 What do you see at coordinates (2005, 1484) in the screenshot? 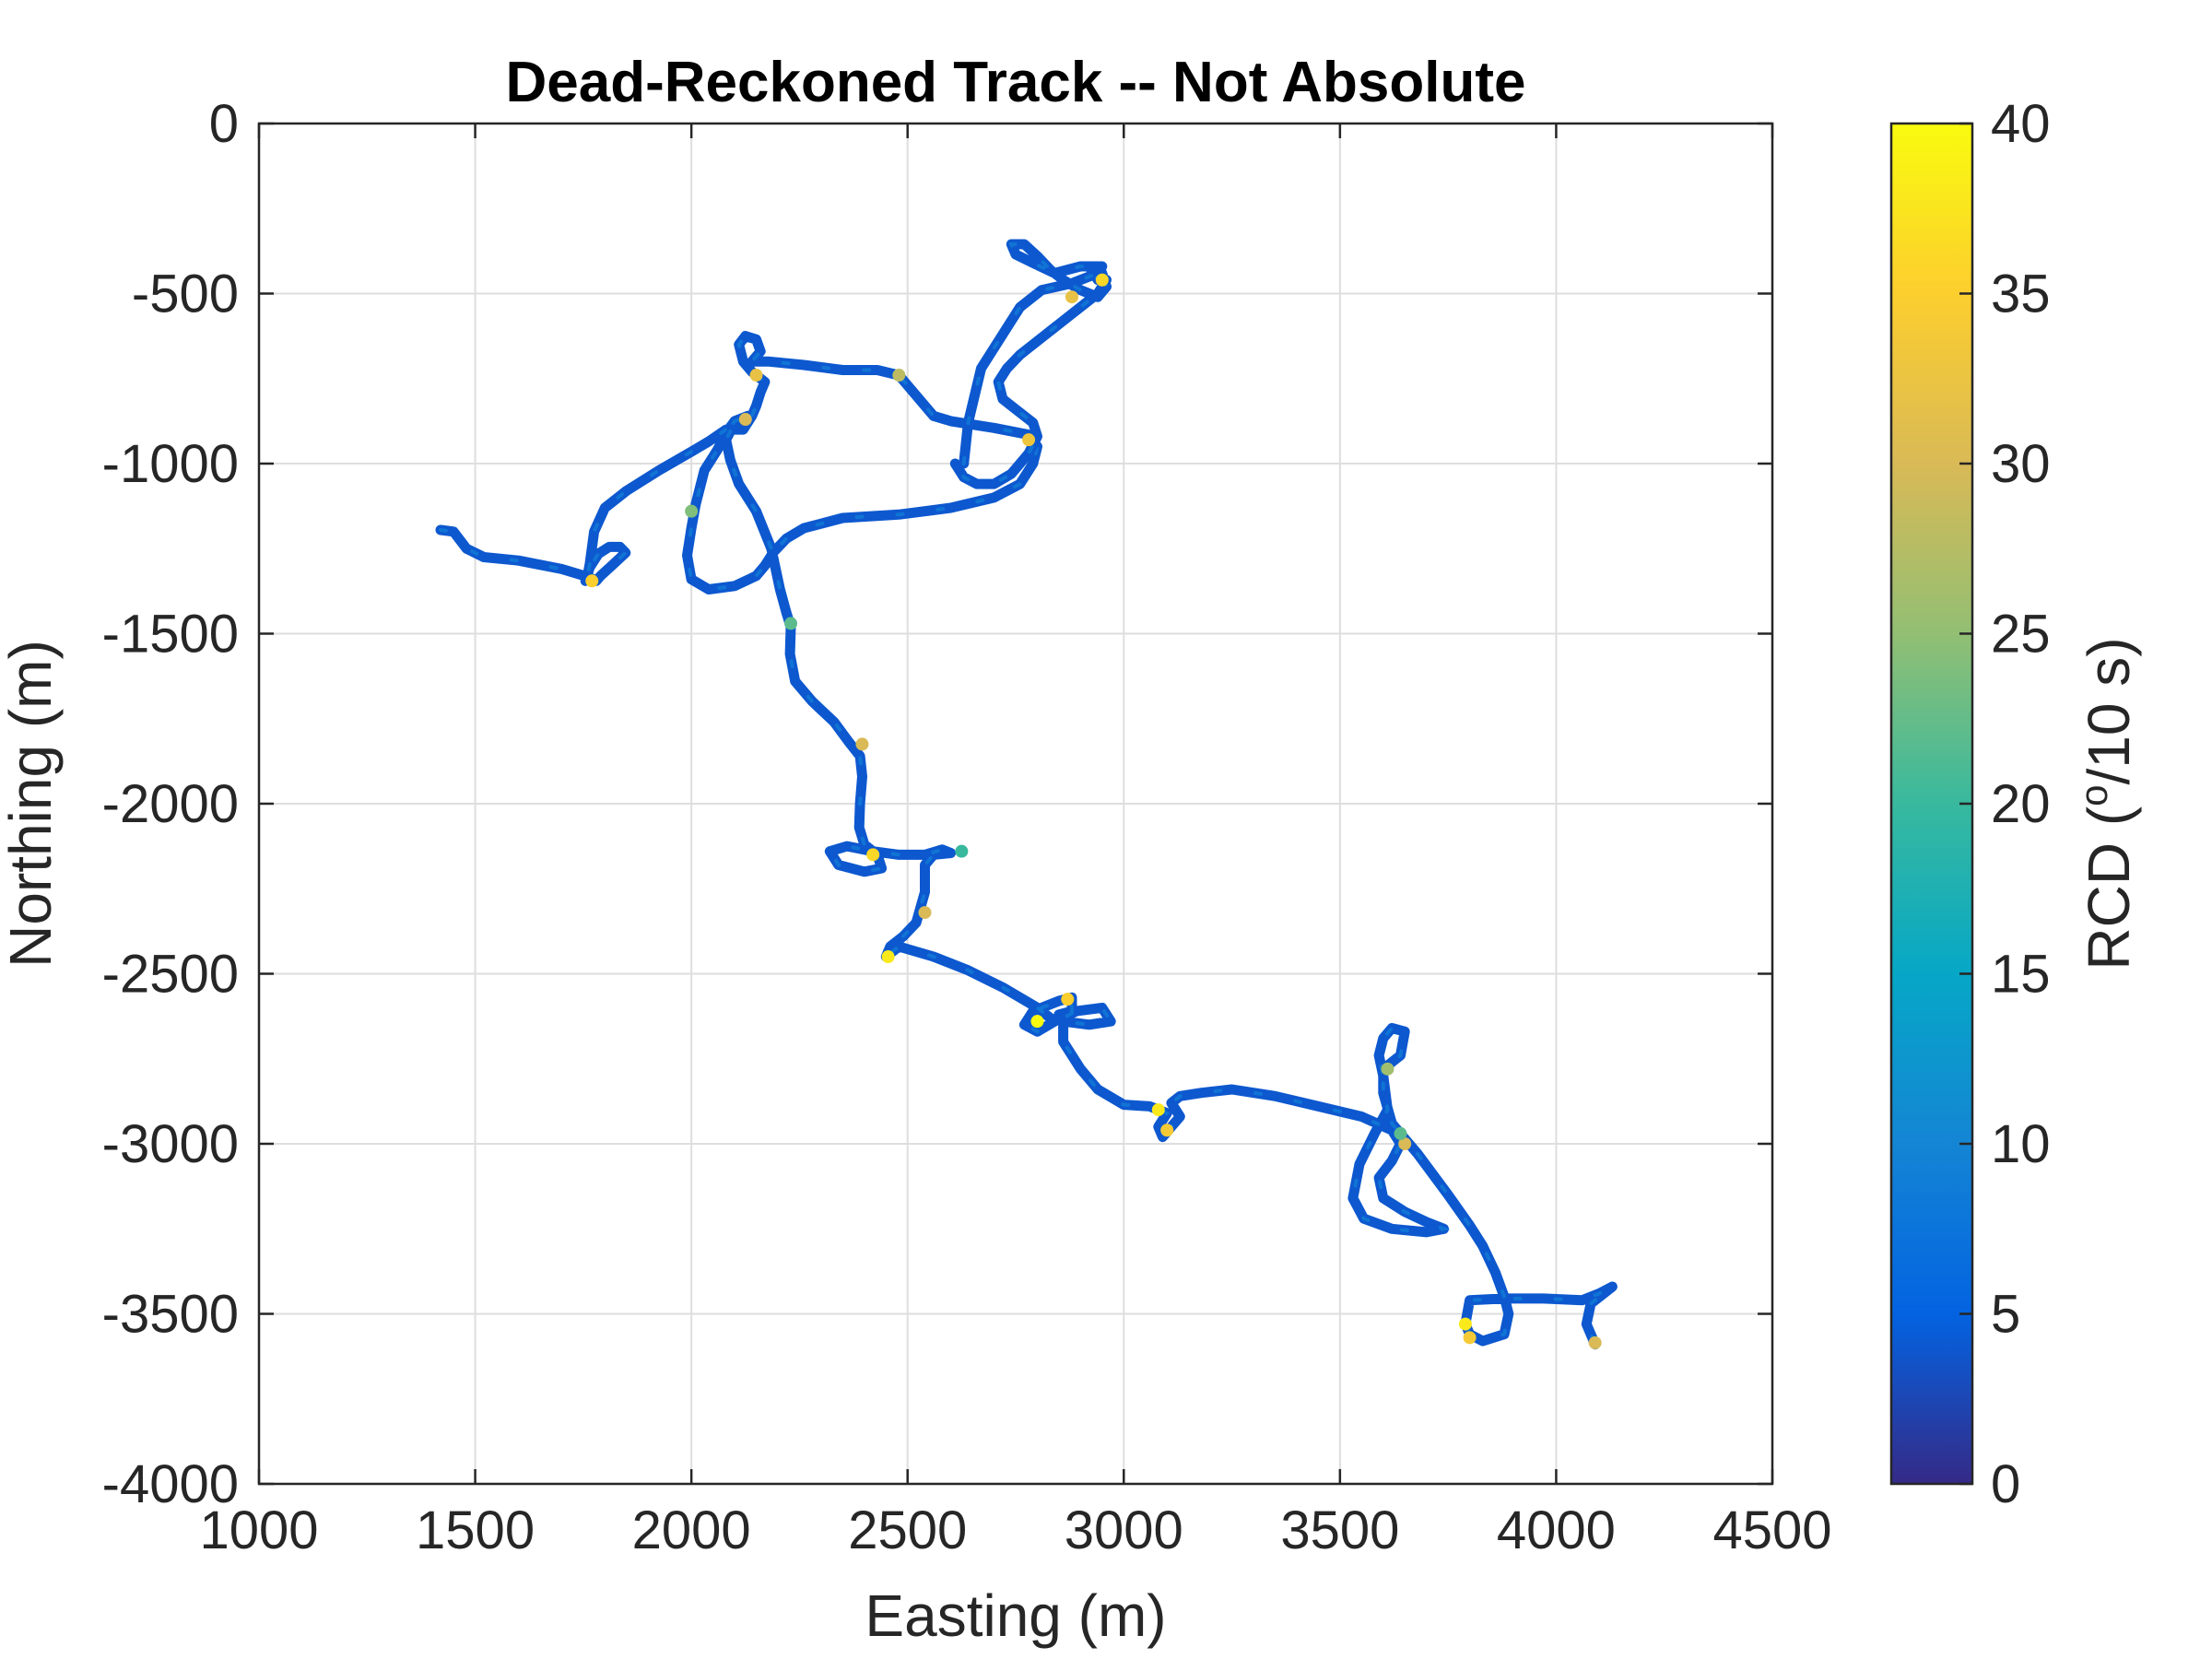
I see `colorbar-tick-label: 0` at bounding box center [2005, 1484].